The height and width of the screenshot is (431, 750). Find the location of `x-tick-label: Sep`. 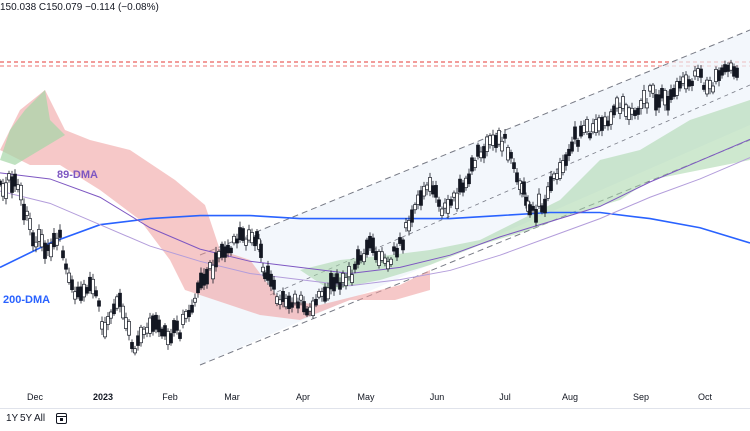

x-tick-label: Sep is located at coordinates (641, 397).